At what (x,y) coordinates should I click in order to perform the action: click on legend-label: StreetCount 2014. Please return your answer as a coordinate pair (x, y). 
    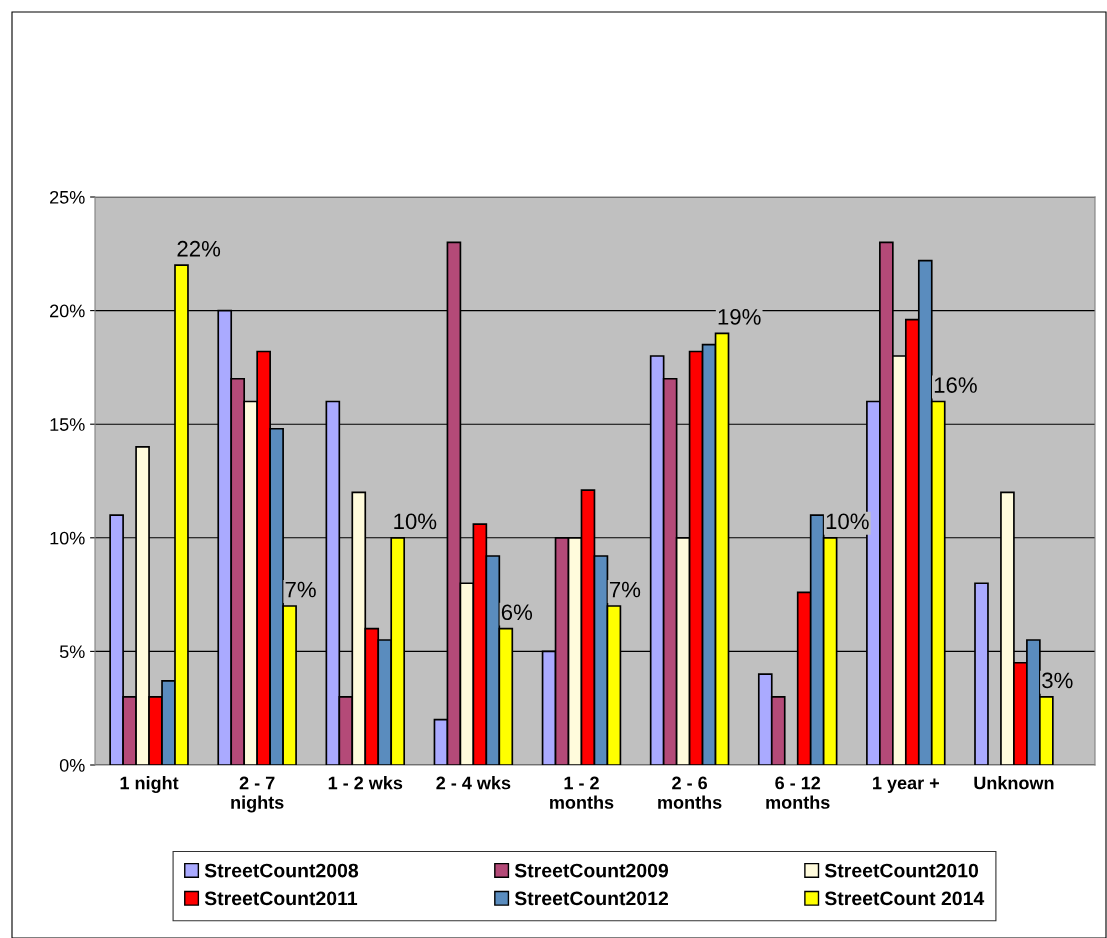
    Looking at the image, I should click on (904, 898).